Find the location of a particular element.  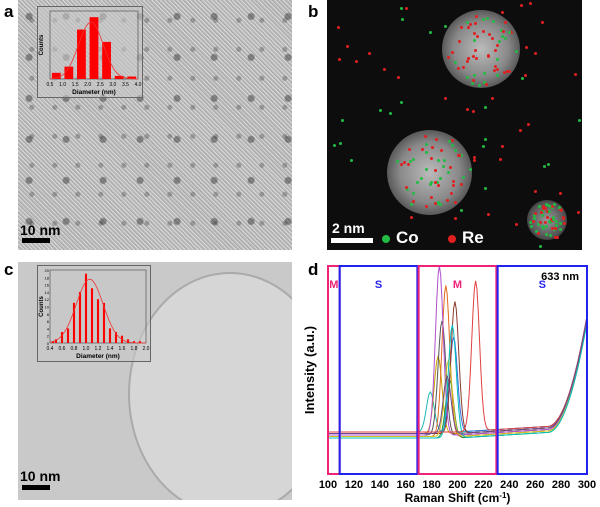

x-tick-label: 120 is located at coordinates (354, 485).